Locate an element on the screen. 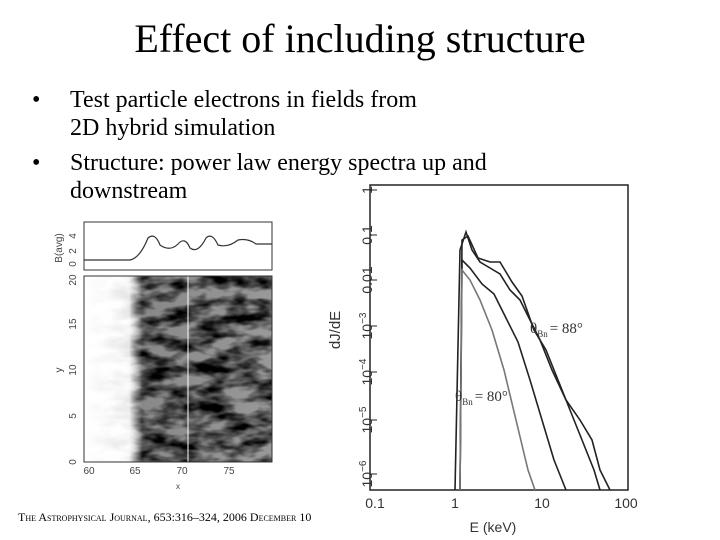  tick-label: 15 is located at coordinates (73, 324).